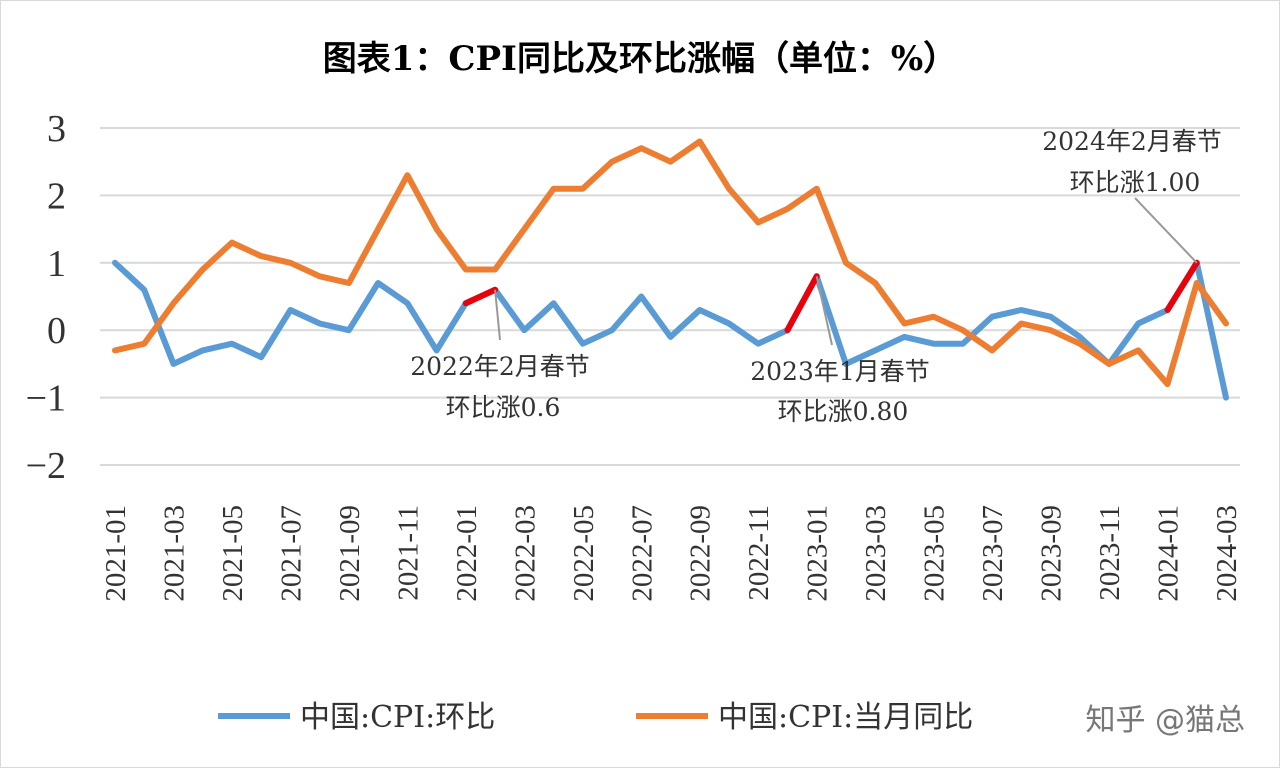  What do you see at coordinates (233, 553) in the screenshot?
I see `x-tick-label: 2021-05` at bounding box center [233, 553].